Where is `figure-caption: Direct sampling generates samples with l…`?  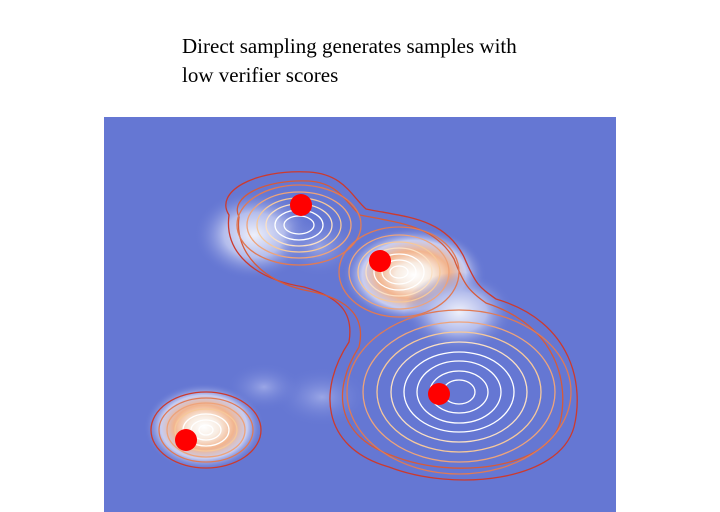 figure-caption: Direct sampling generates samples with l… is located at coordinates (392, 61).